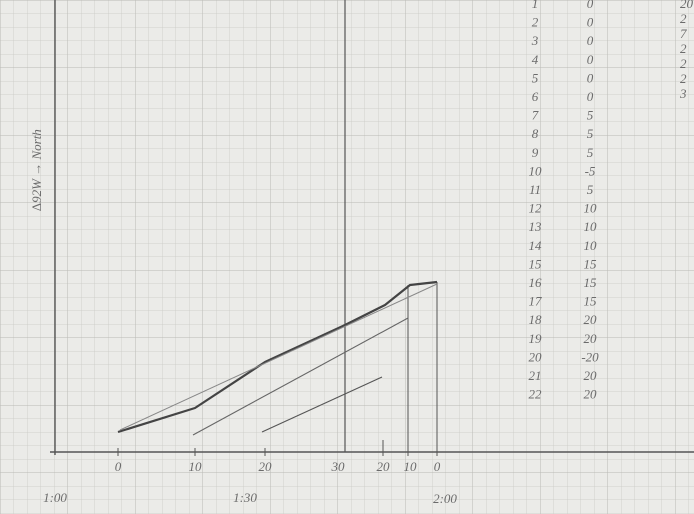 Image resolution: width=694 pixels, height=514 pixels. Describe the element at coordinates (536, 282) in the screenshot. I see `table-index: 16` at that location.